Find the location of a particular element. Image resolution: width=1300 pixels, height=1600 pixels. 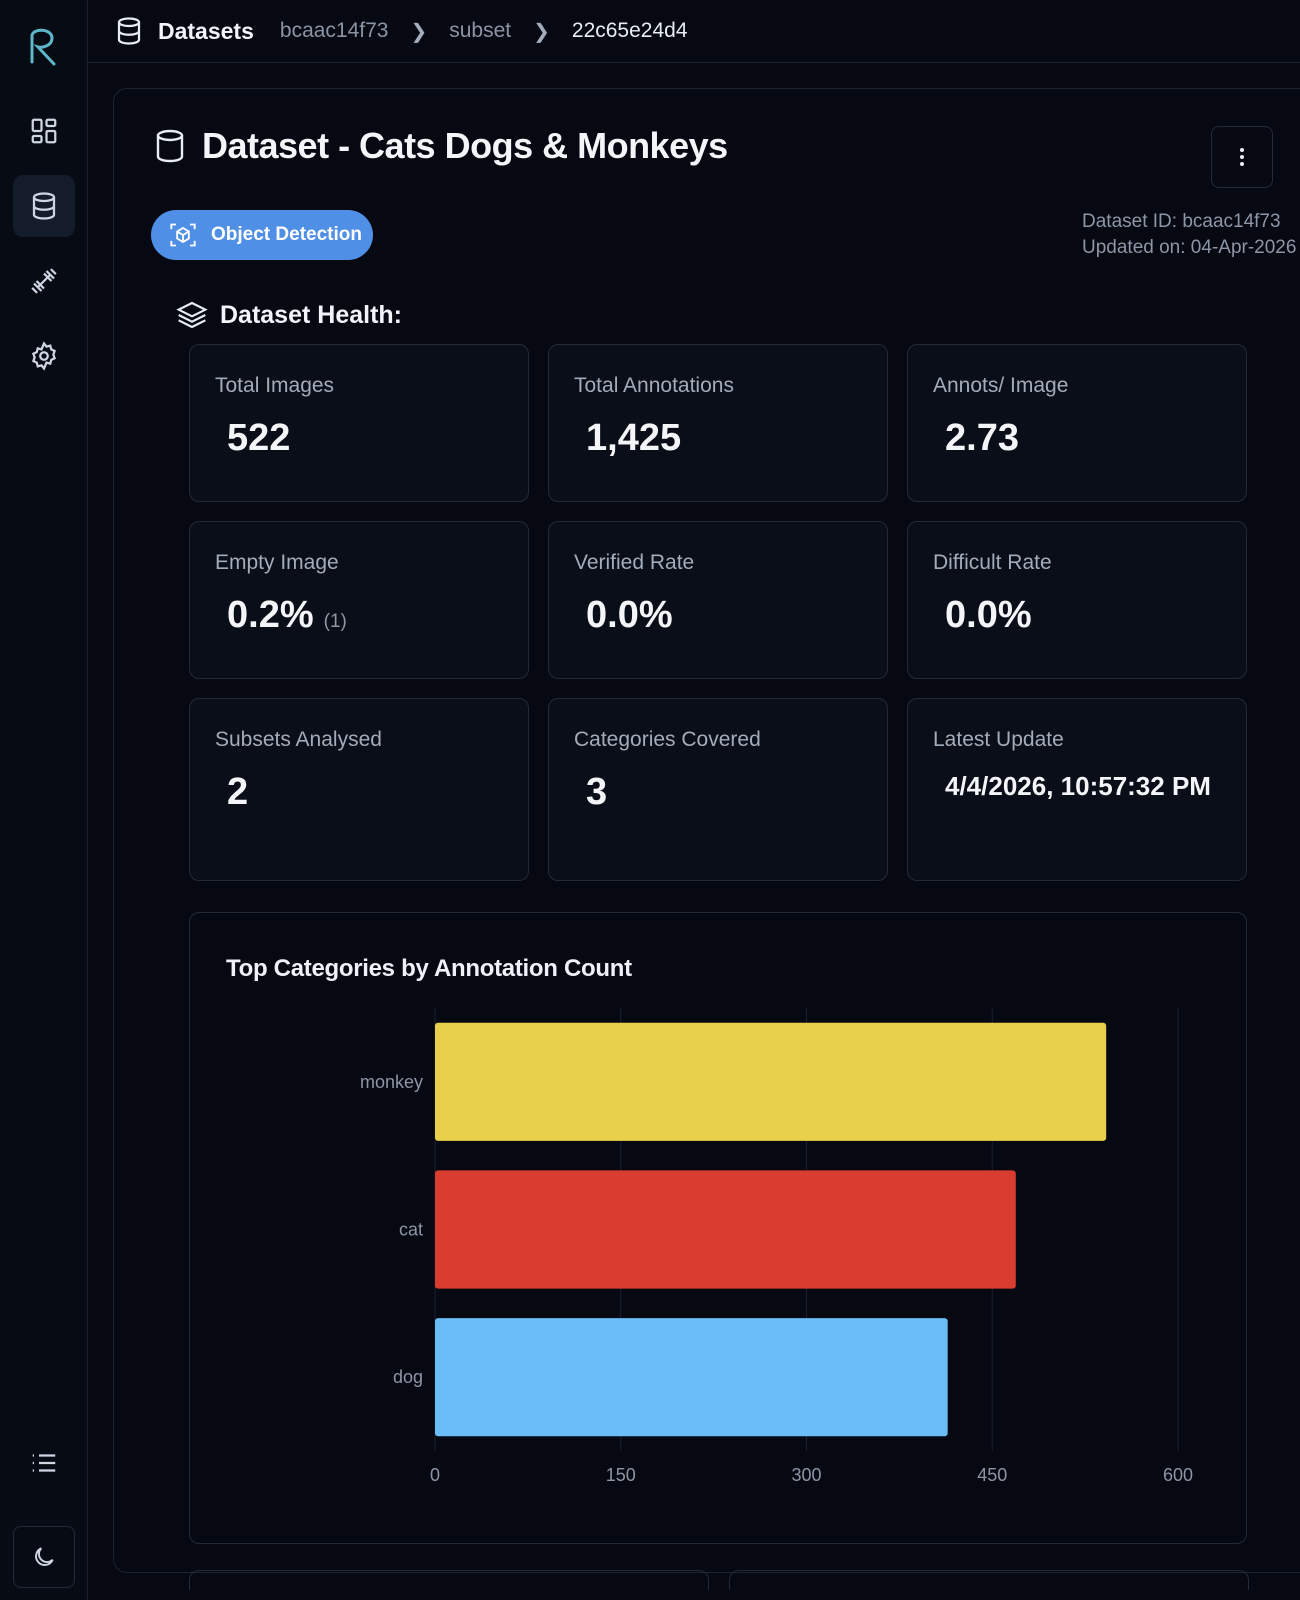

stat-value: 1,425 is located at coordinates (634, 438).